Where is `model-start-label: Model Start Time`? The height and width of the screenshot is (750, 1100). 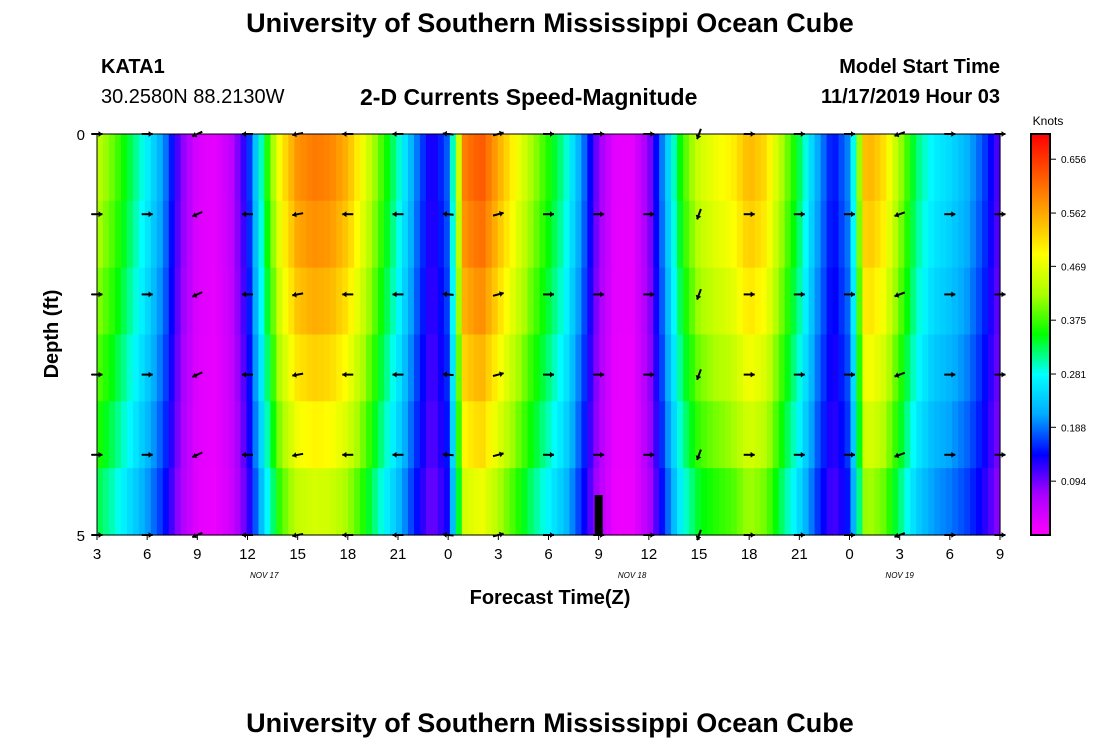 model-start-label: Model Start Time is located at coordinates (919, 67).